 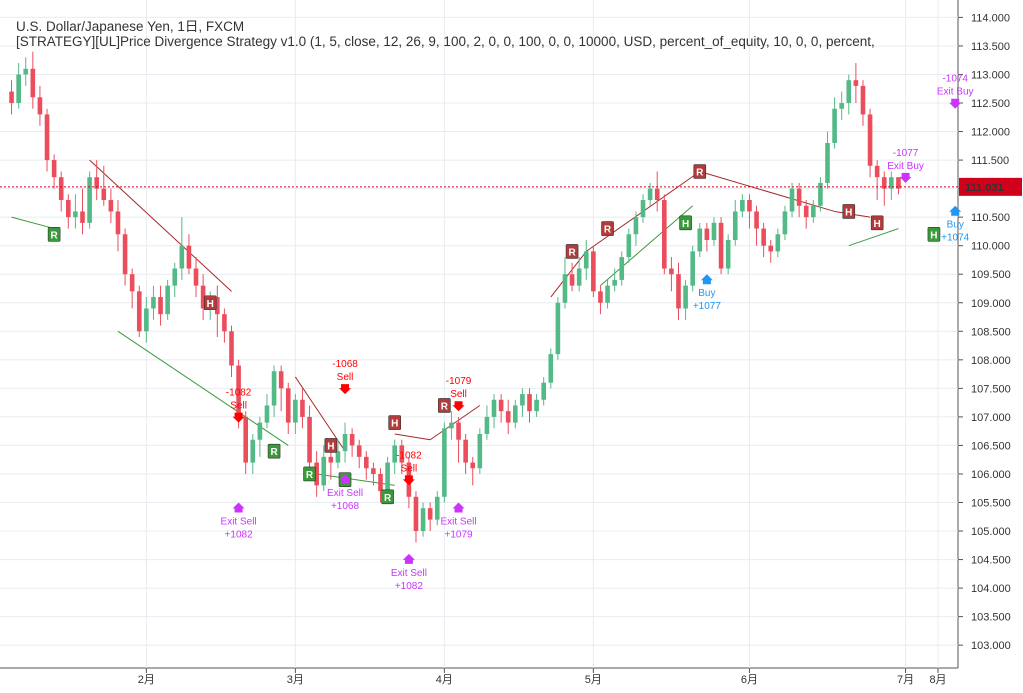 I want to click on y-tick-label: 110.000, so click(x=990, y=247).